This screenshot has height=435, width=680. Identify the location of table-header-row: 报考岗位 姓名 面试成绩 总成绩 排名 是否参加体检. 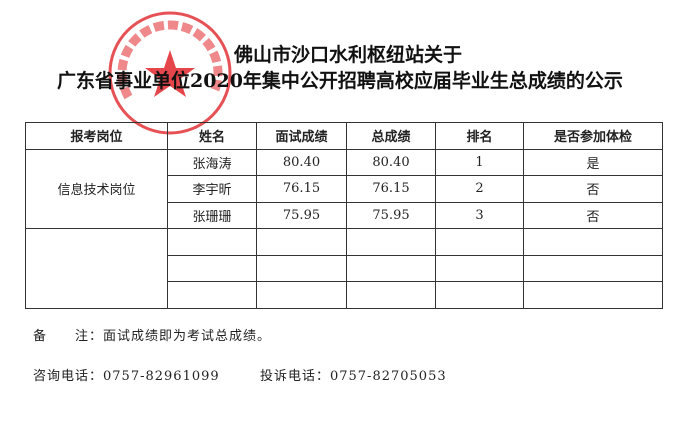
(344, 136).